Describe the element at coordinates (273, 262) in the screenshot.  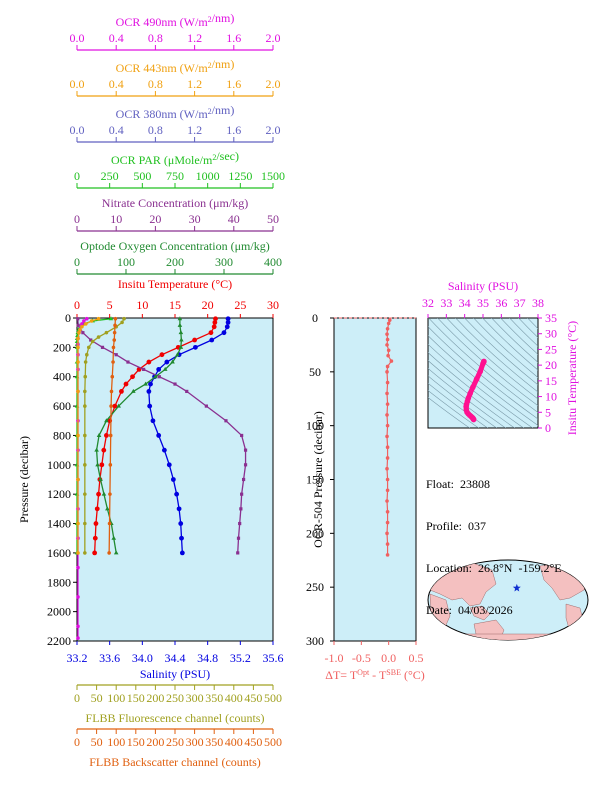
I see `tick-label-oxygen: 400` at that location.